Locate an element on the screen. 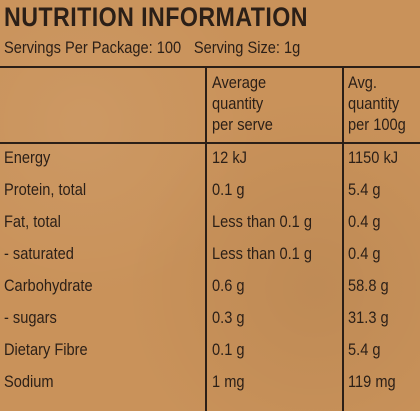 The image size is (420, 411). per-100g-value: 31.3 g is located at coordinates (368, 317).